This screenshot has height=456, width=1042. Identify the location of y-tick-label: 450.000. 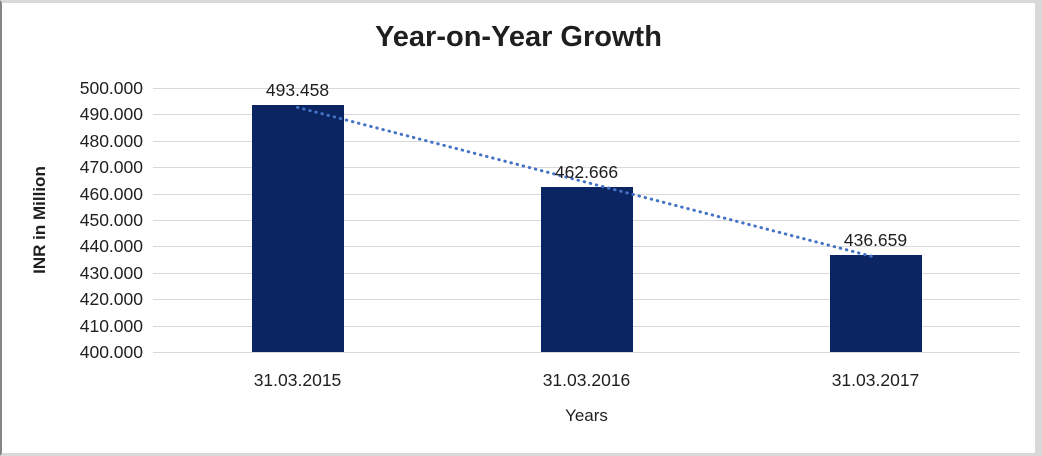
(111, 220).